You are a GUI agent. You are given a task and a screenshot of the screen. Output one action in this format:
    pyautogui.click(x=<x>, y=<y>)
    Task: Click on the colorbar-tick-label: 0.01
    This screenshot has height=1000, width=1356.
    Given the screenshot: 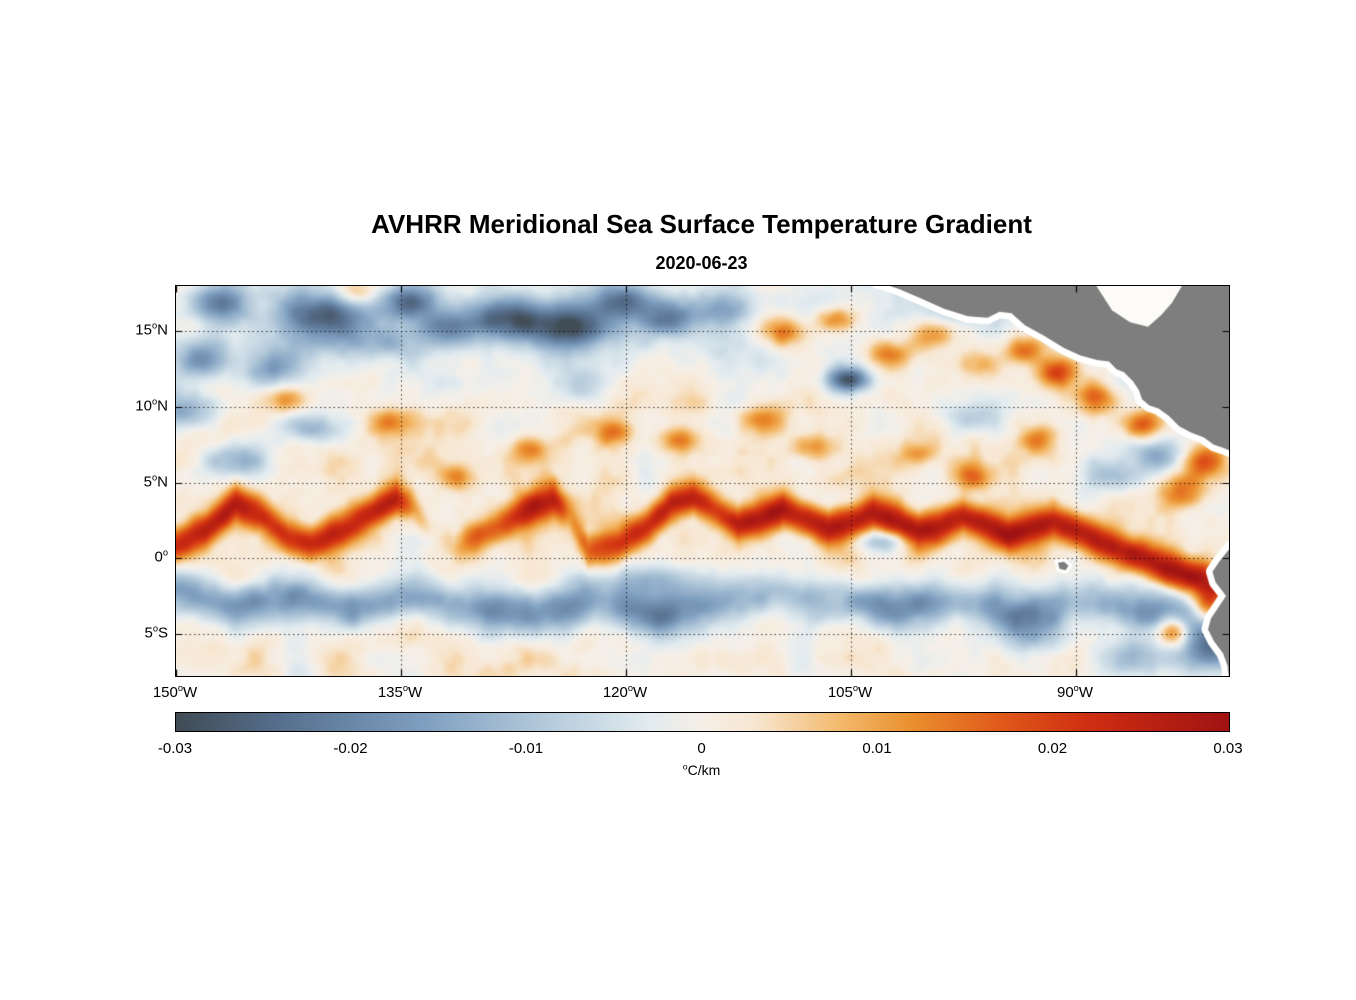 What is the action you would take?
    pyautogui.click(x=877, y=748)
    